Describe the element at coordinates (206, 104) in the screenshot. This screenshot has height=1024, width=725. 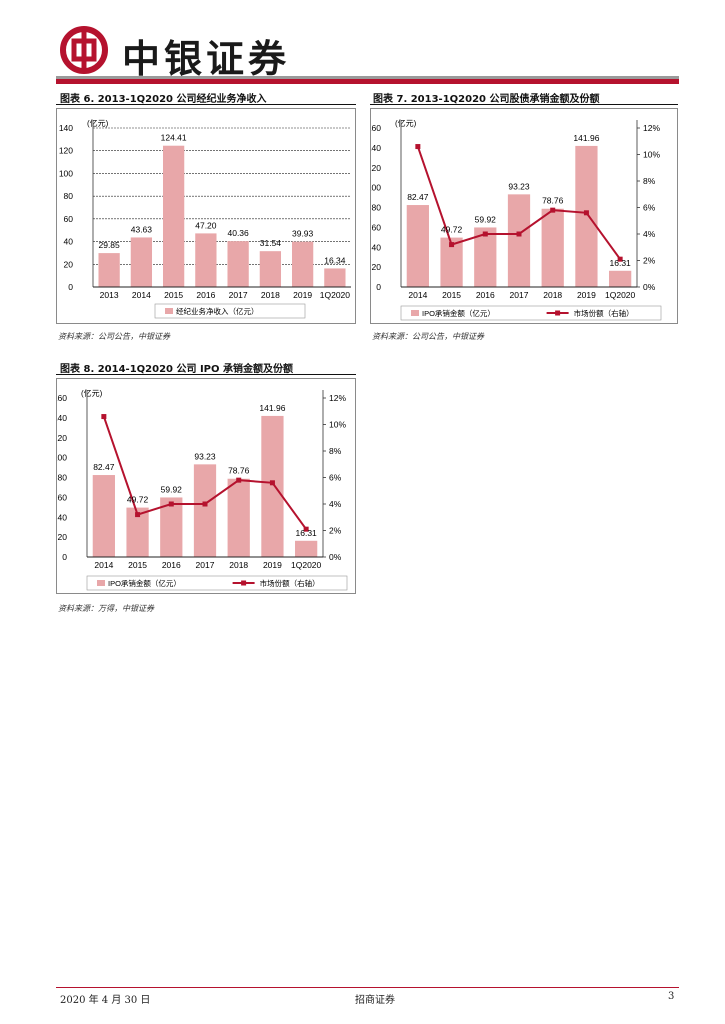
I see `figure6-title-rule` at that location.